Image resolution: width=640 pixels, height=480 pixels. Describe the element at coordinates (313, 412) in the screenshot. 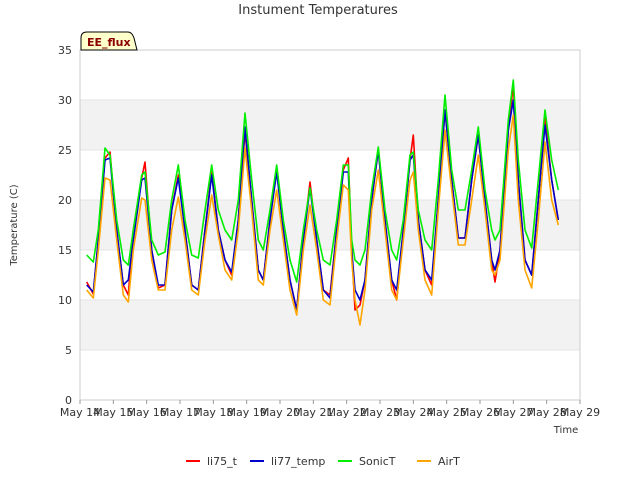

I see `x-tick-label: May 21` at that location.